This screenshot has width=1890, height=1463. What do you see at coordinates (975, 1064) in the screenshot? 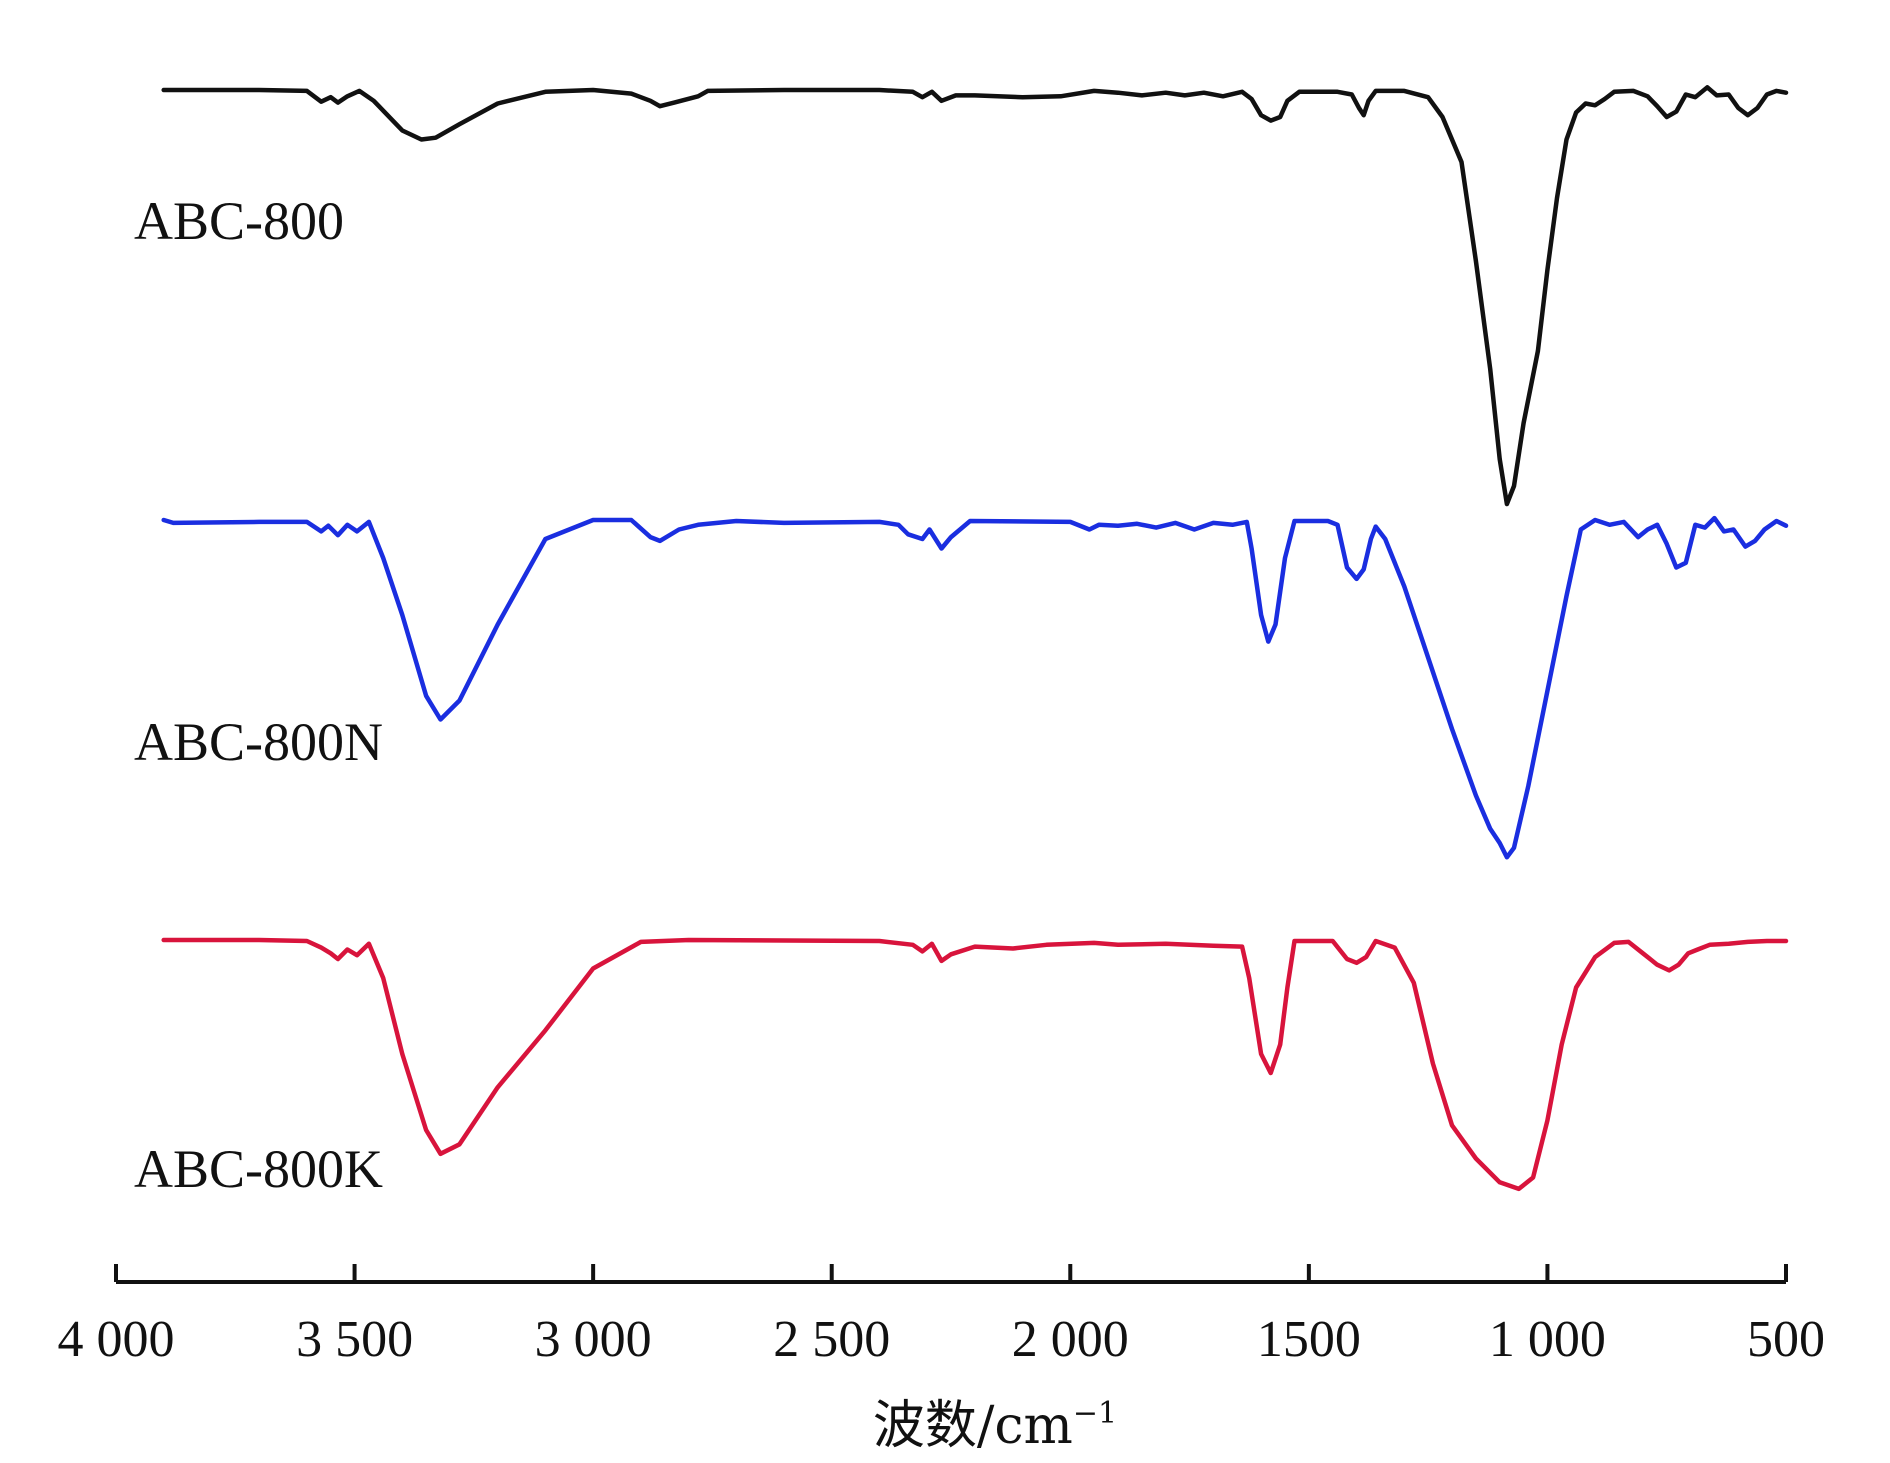
I see `series-line-abc-800k` at bounding box center [975, 1064].